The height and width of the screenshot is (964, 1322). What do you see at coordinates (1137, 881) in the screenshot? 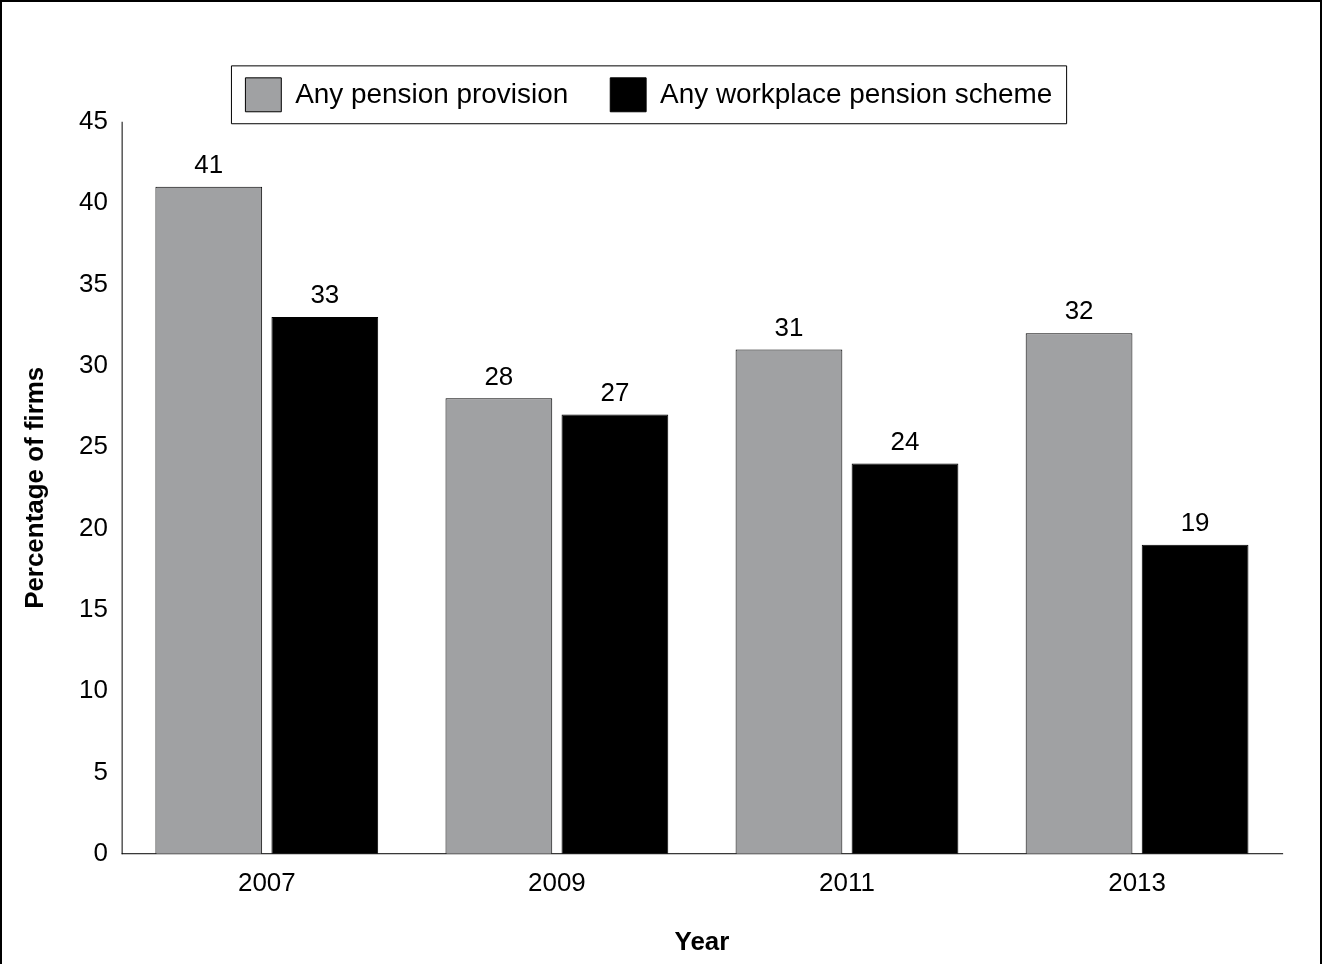
I see `x-tick-label: 2013` at bounding box center [1137, 881].